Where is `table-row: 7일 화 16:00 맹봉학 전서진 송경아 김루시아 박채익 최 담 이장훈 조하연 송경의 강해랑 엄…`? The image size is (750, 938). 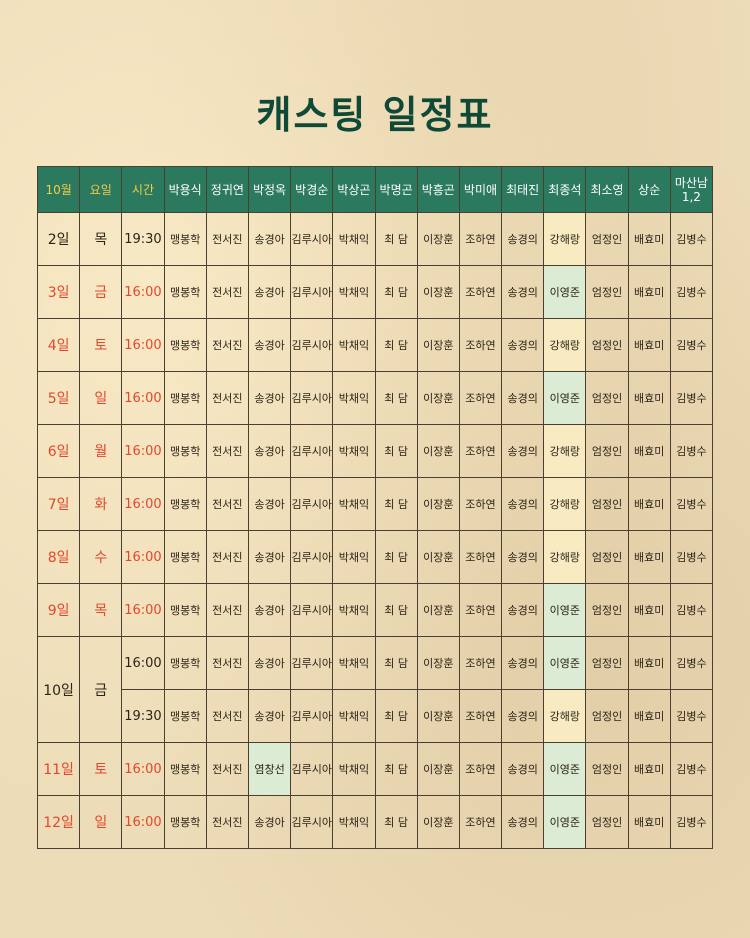 table-row: 7일 화 16:00 맹봉학 전서진 송경아 김루시아 박채익 최 담 이장훈 조하연 송경의 강해랑 엄… is located at coordinates (375, 504).